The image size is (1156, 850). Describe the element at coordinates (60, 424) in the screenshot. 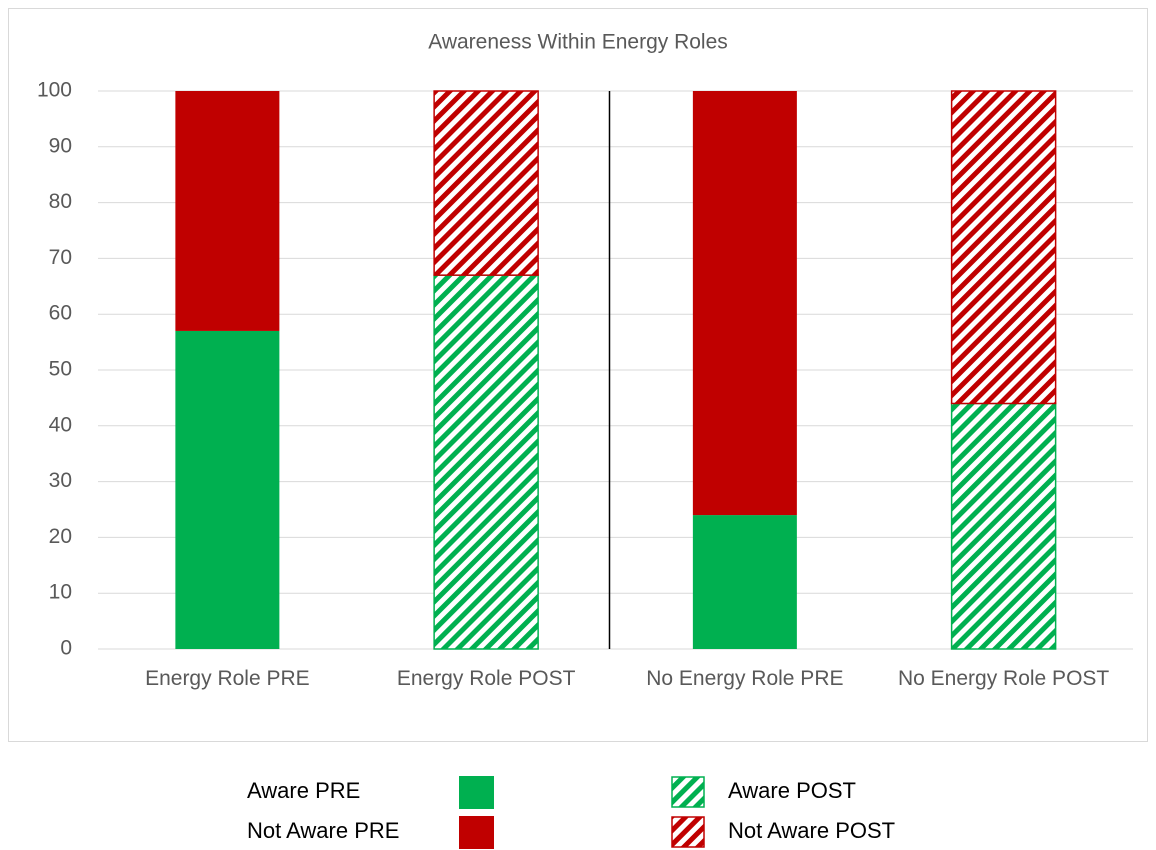

I see `y-tick-label: 40` at that location.